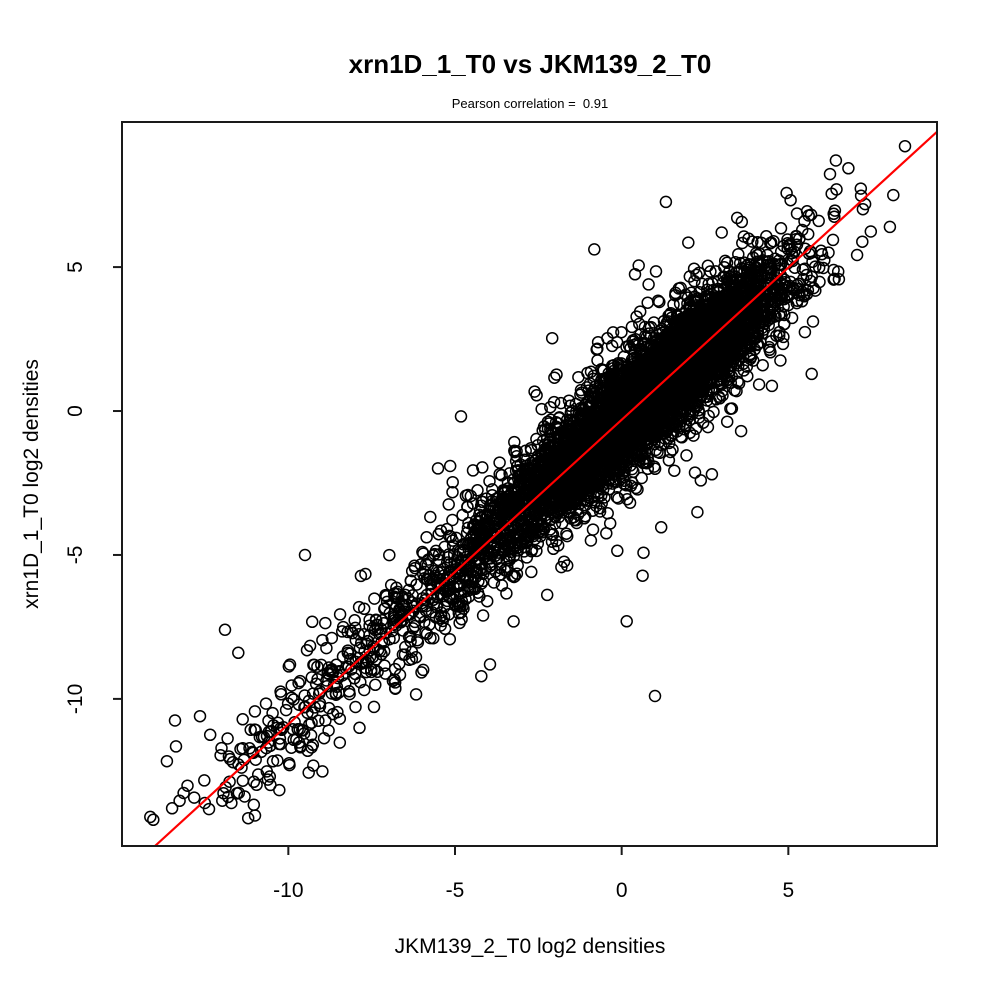  What do you see at coordinates (530, 103) in the screenshot?
I see `chart-subtitle: Pearson correlation = 0.91` at bounding box center [530, 103].